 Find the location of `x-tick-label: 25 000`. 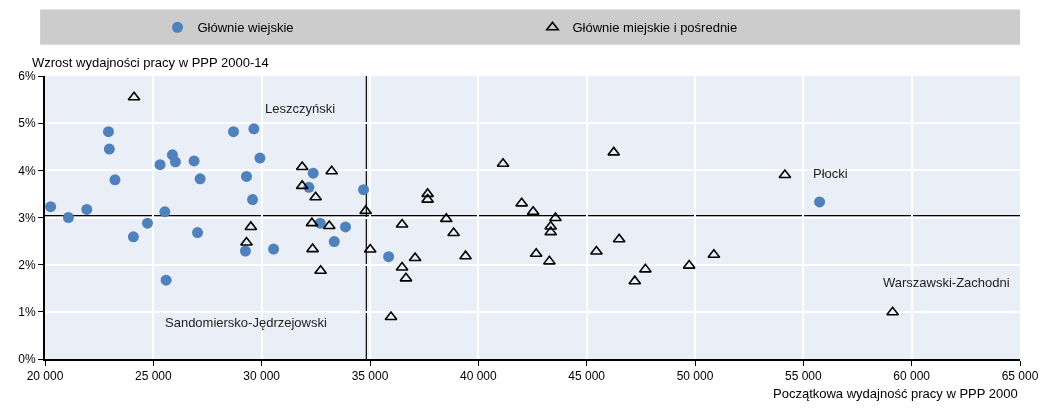

x-tick-label: 25 000 is located at coordinates (153, 376).